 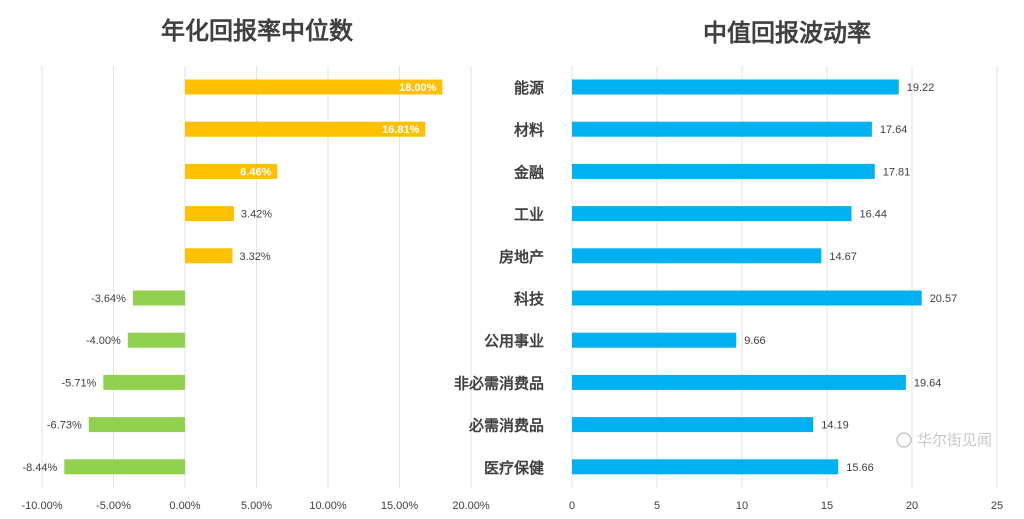 What do you see at coordinates (499, 383) in the screenshot?
I see `right-category-label: 非必需消费品` at bounding box center [499, 383].